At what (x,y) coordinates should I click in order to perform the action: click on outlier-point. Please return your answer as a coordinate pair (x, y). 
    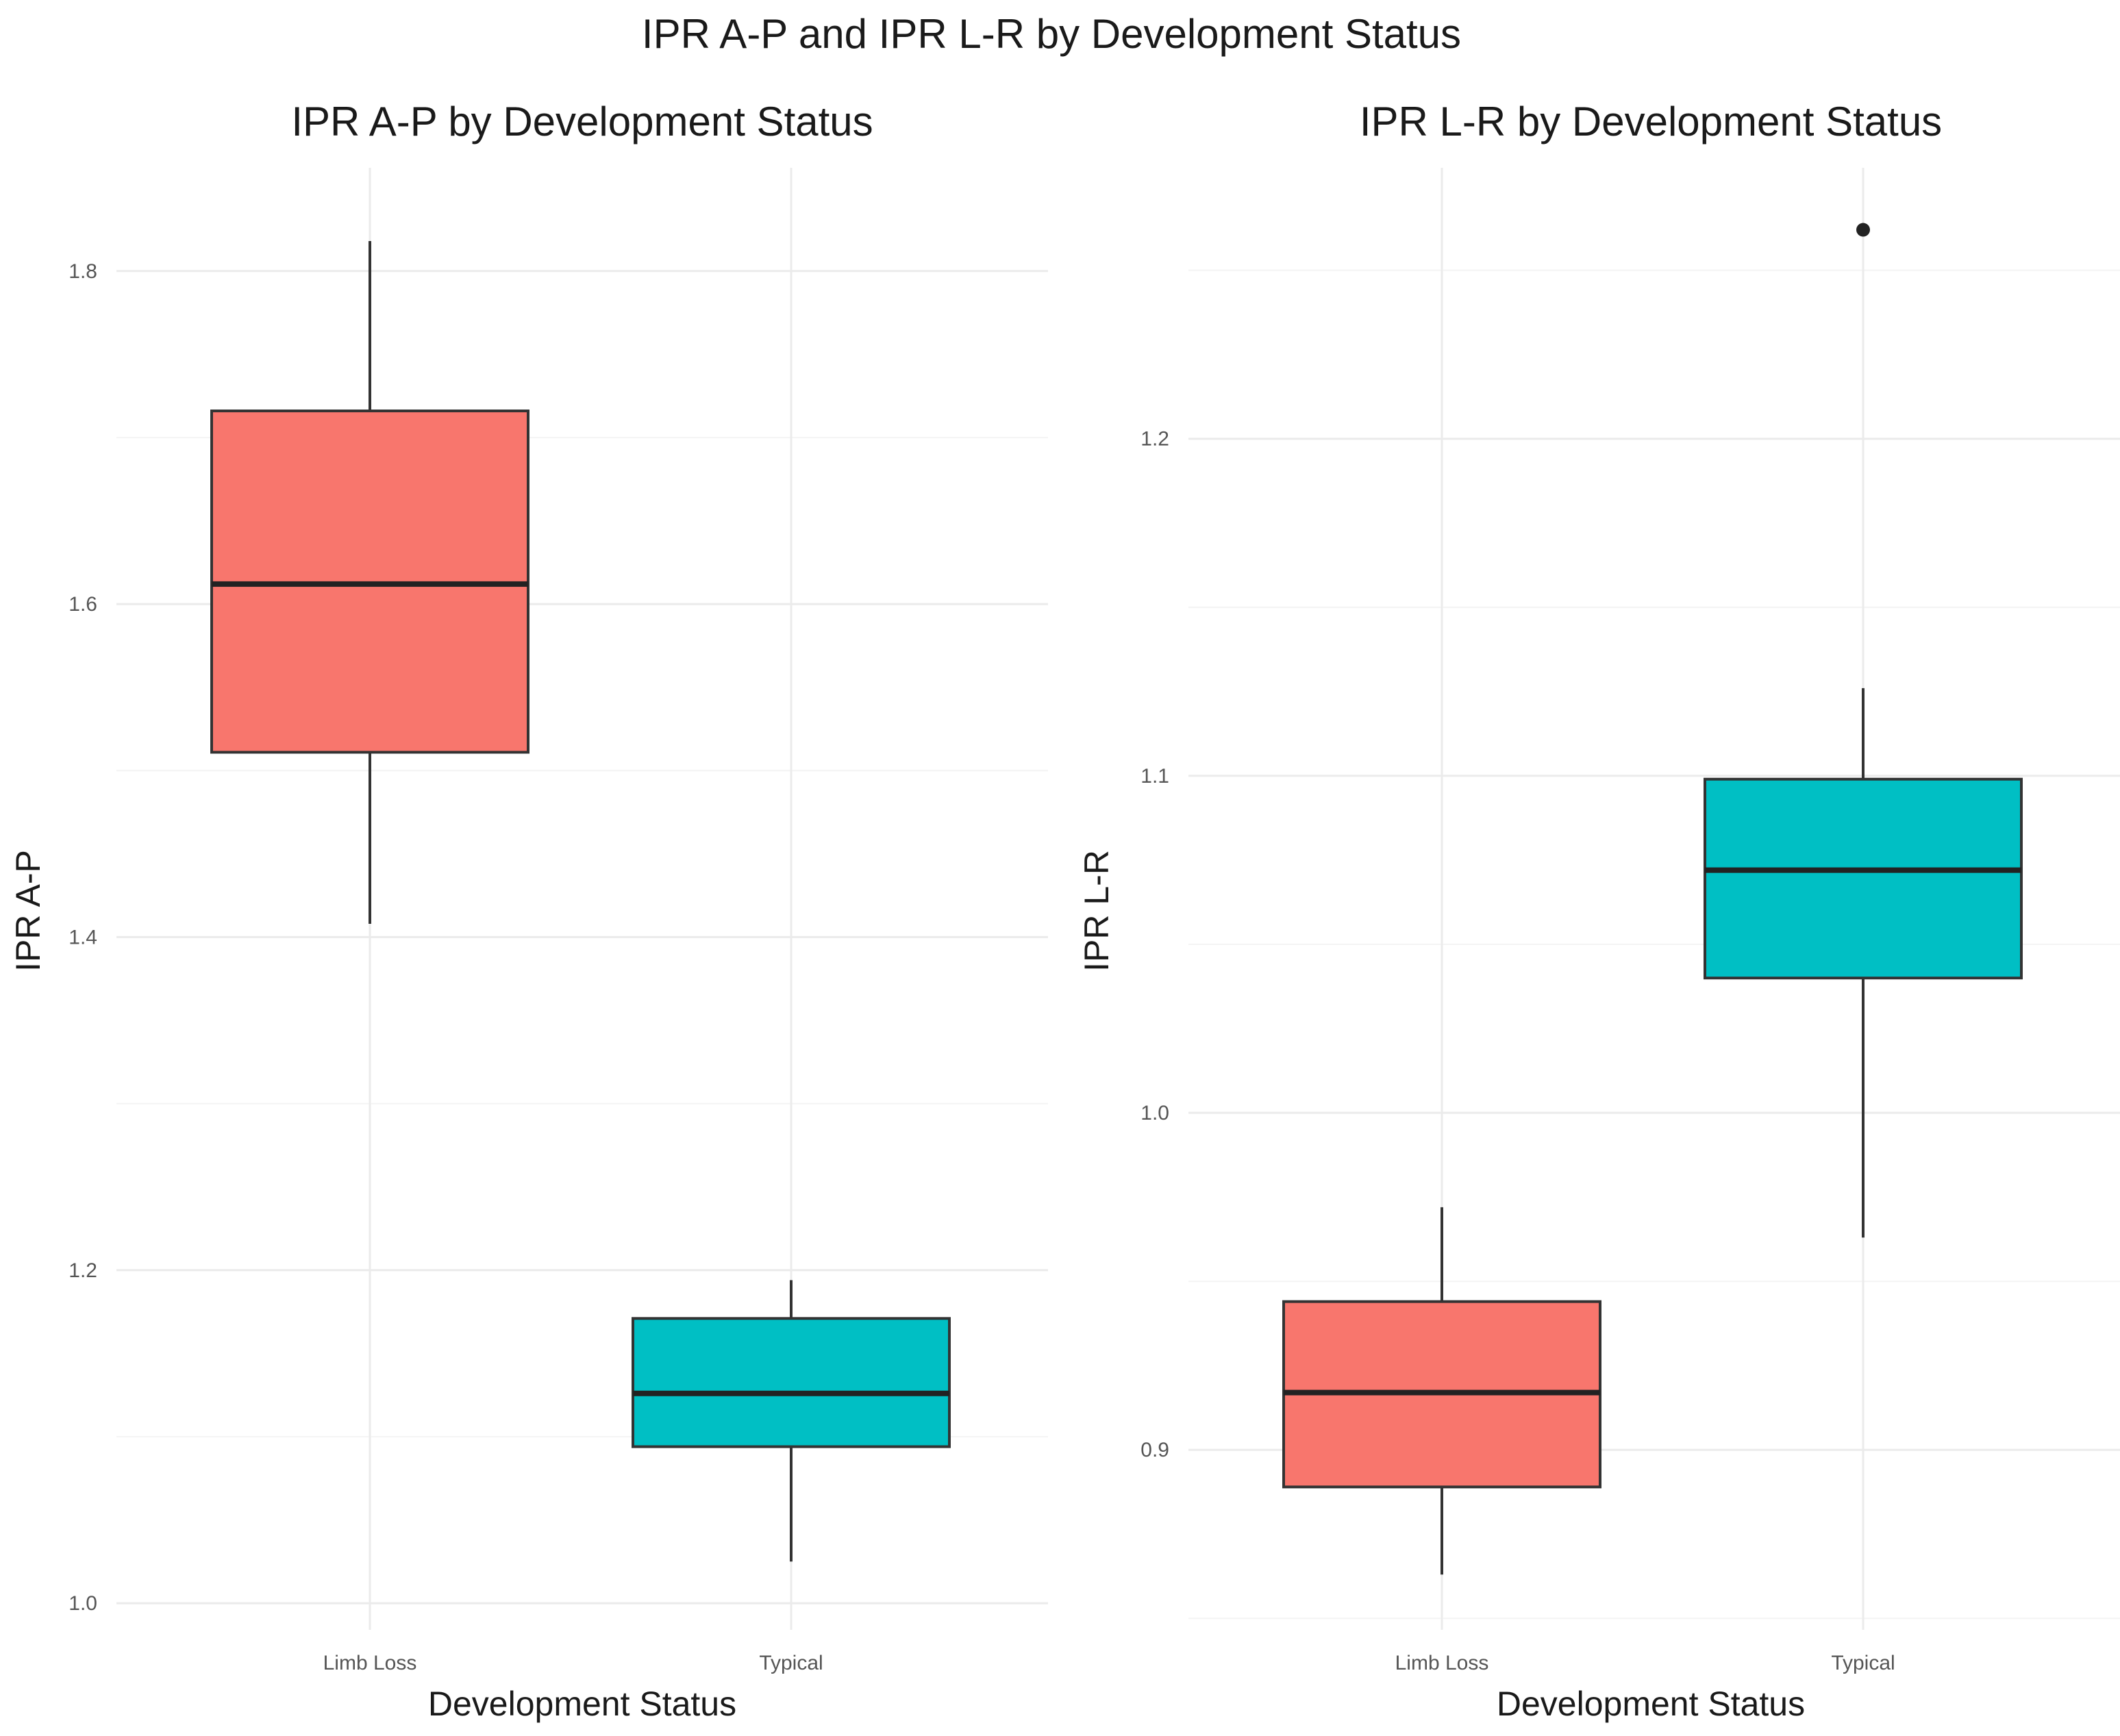
    Looking at the image, I should click on (1863, 230).